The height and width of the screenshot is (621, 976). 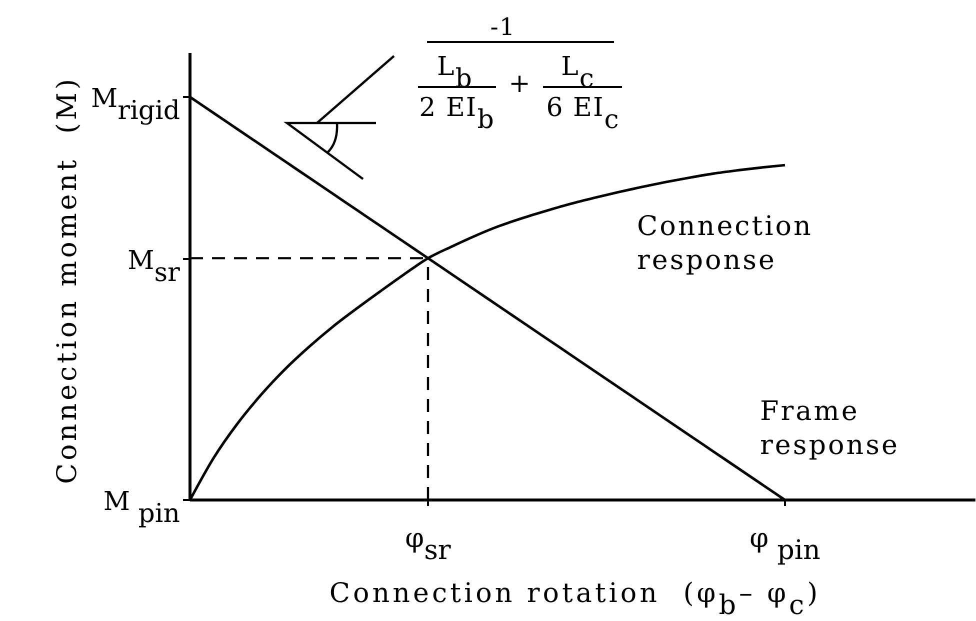 I want to click on text: -1, so click(x=503, y=27).